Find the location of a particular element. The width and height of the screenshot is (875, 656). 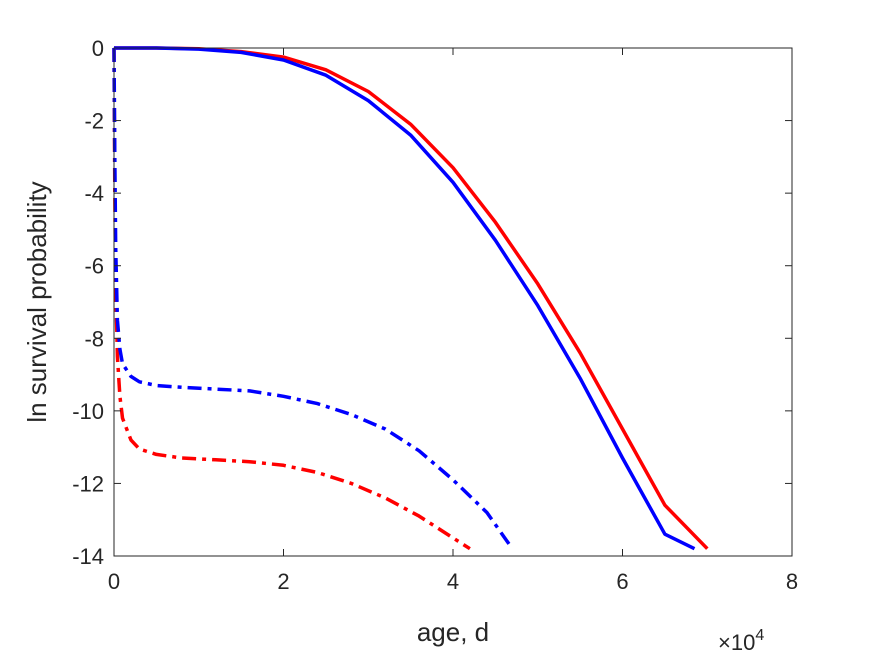

y-tick-label: -4 is located at coordinates (94, 193).